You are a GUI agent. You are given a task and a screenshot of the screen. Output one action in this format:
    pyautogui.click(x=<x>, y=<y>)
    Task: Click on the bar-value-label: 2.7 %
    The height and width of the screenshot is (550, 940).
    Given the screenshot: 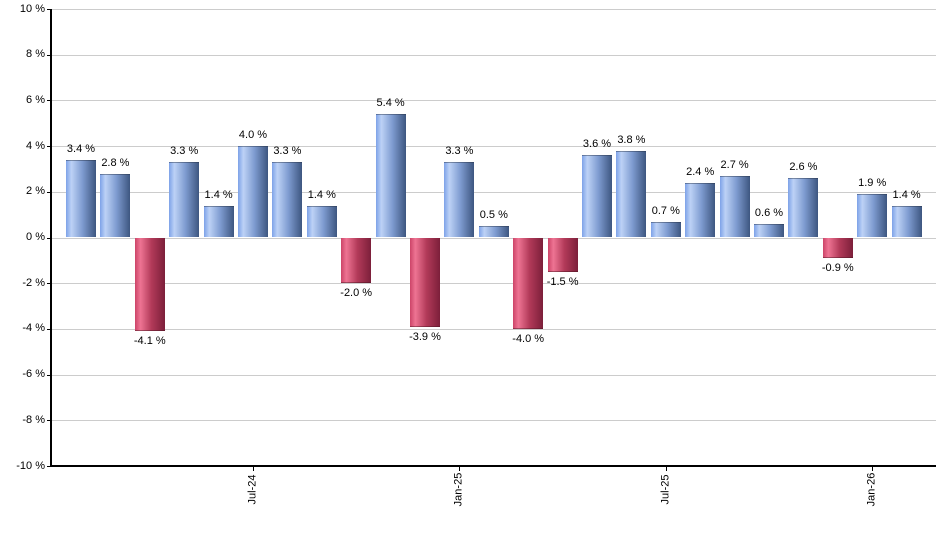 What is the action you would take?
    pyautogui.click(x=734, y=164)
    